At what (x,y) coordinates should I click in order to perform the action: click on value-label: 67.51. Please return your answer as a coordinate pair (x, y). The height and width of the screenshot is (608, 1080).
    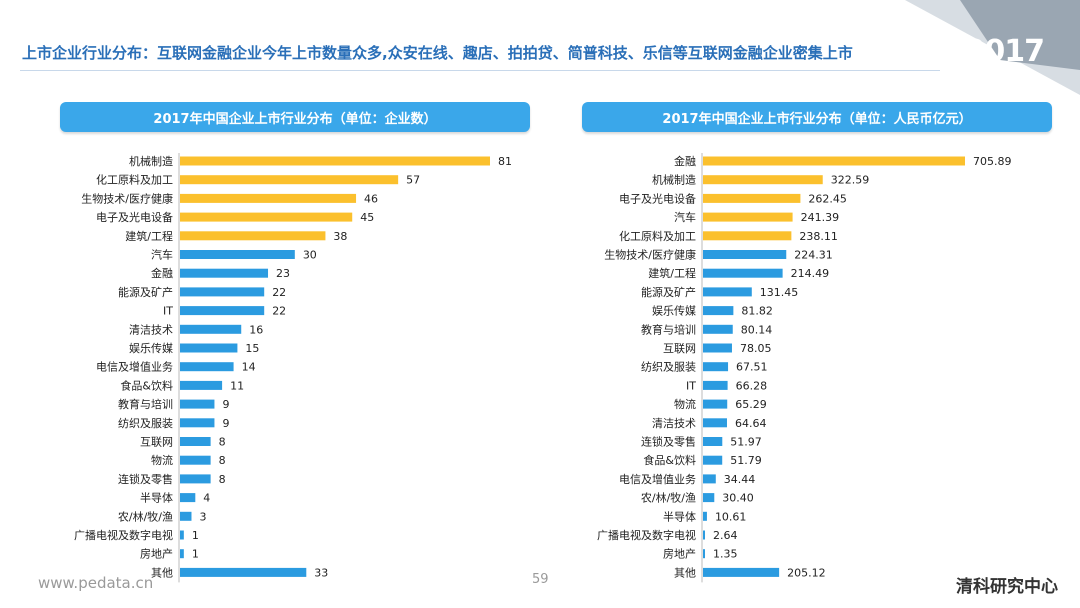
    Looking at the image, I should click on (752, 367).